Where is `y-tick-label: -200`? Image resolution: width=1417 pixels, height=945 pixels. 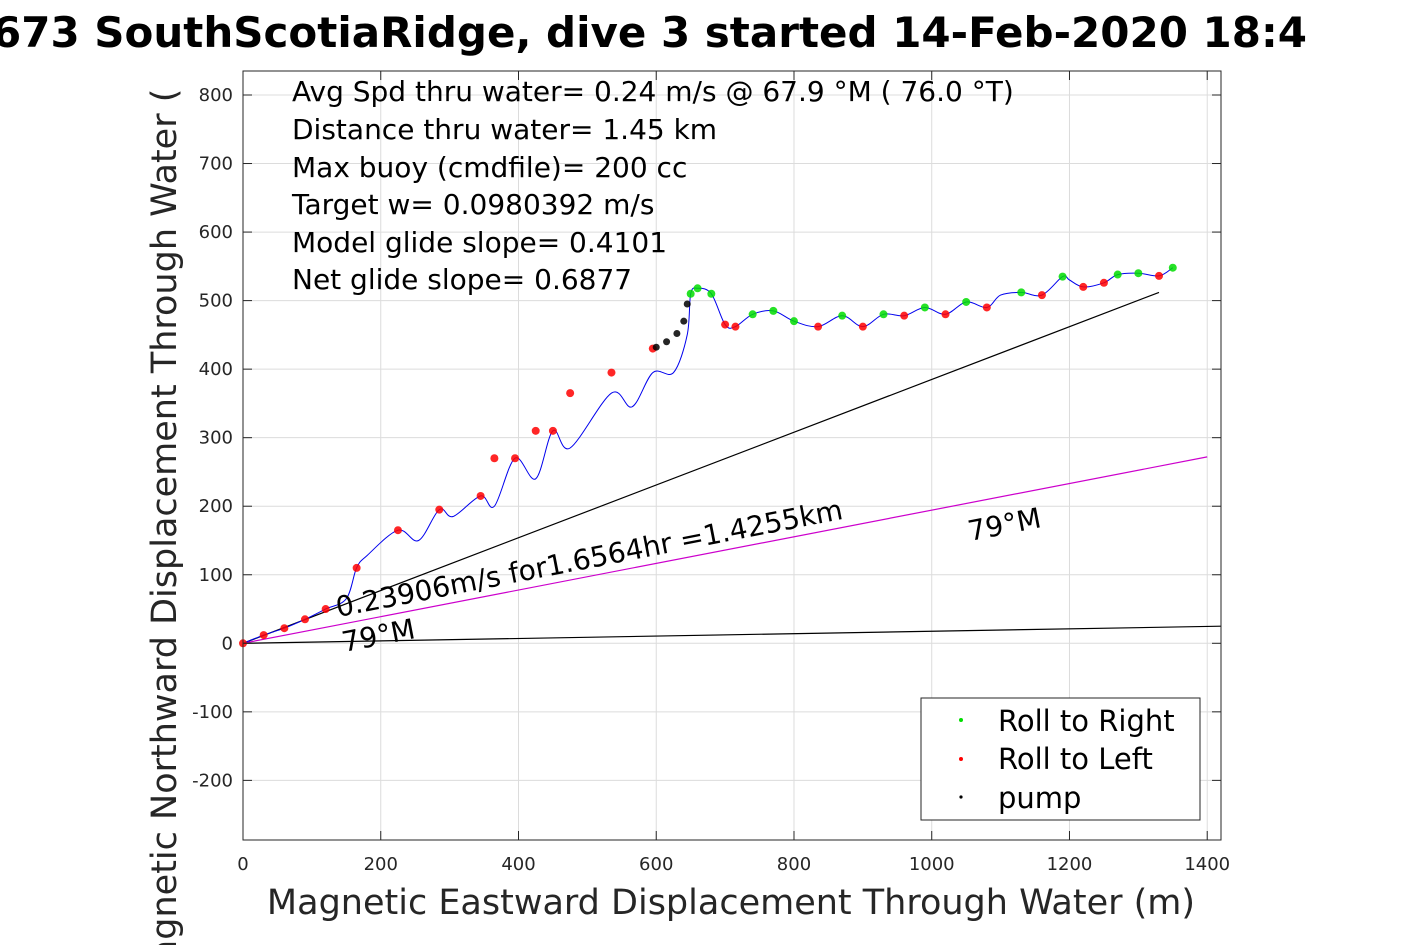
y-tick-label: -200 is located at coordinates (212, 780).